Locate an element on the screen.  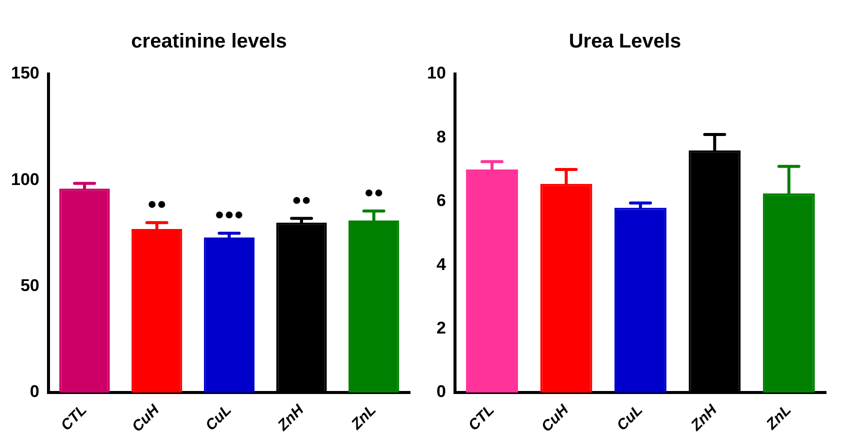
data-label: ●●● is located at coordinates (229, 215).